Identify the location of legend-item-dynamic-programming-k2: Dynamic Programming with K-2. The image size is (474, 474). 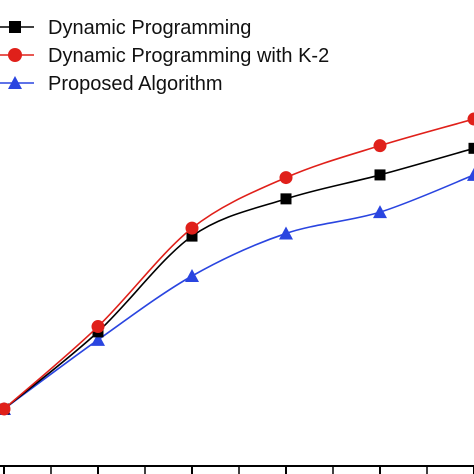
(164, 56).